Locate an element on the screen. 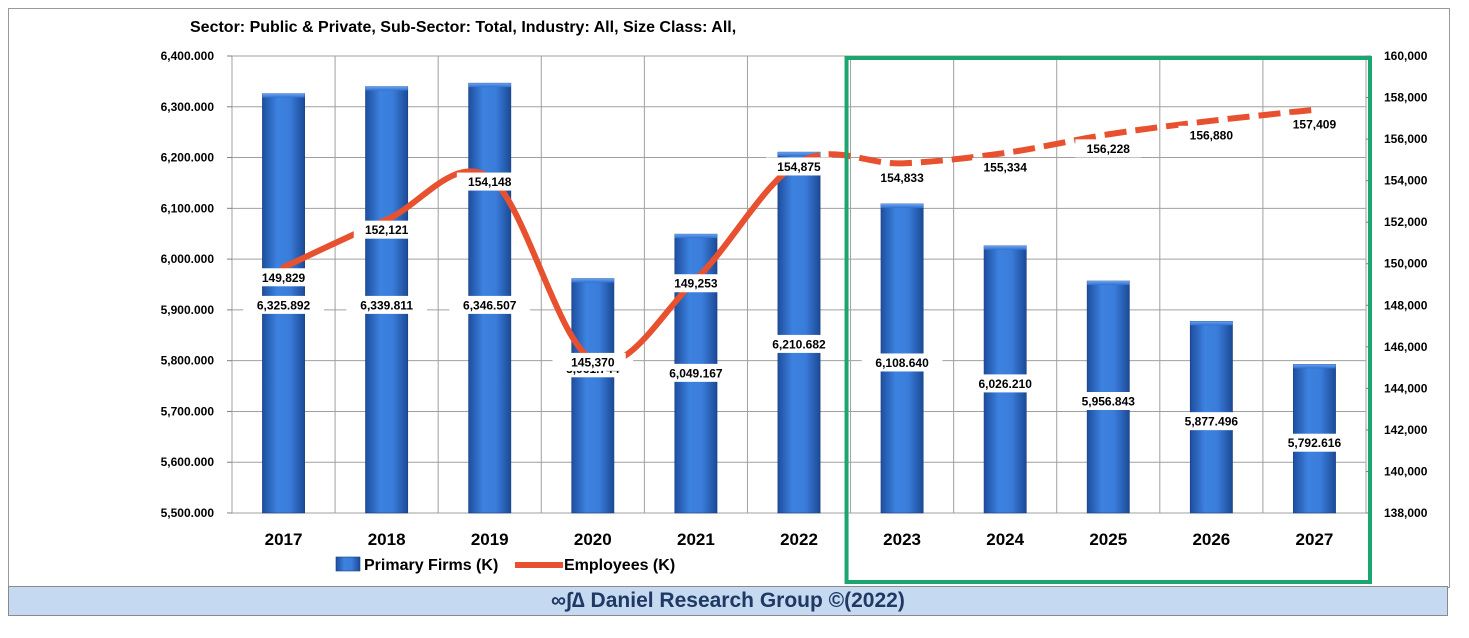  line-label-2020-bg is located at coordinates (592, 361).